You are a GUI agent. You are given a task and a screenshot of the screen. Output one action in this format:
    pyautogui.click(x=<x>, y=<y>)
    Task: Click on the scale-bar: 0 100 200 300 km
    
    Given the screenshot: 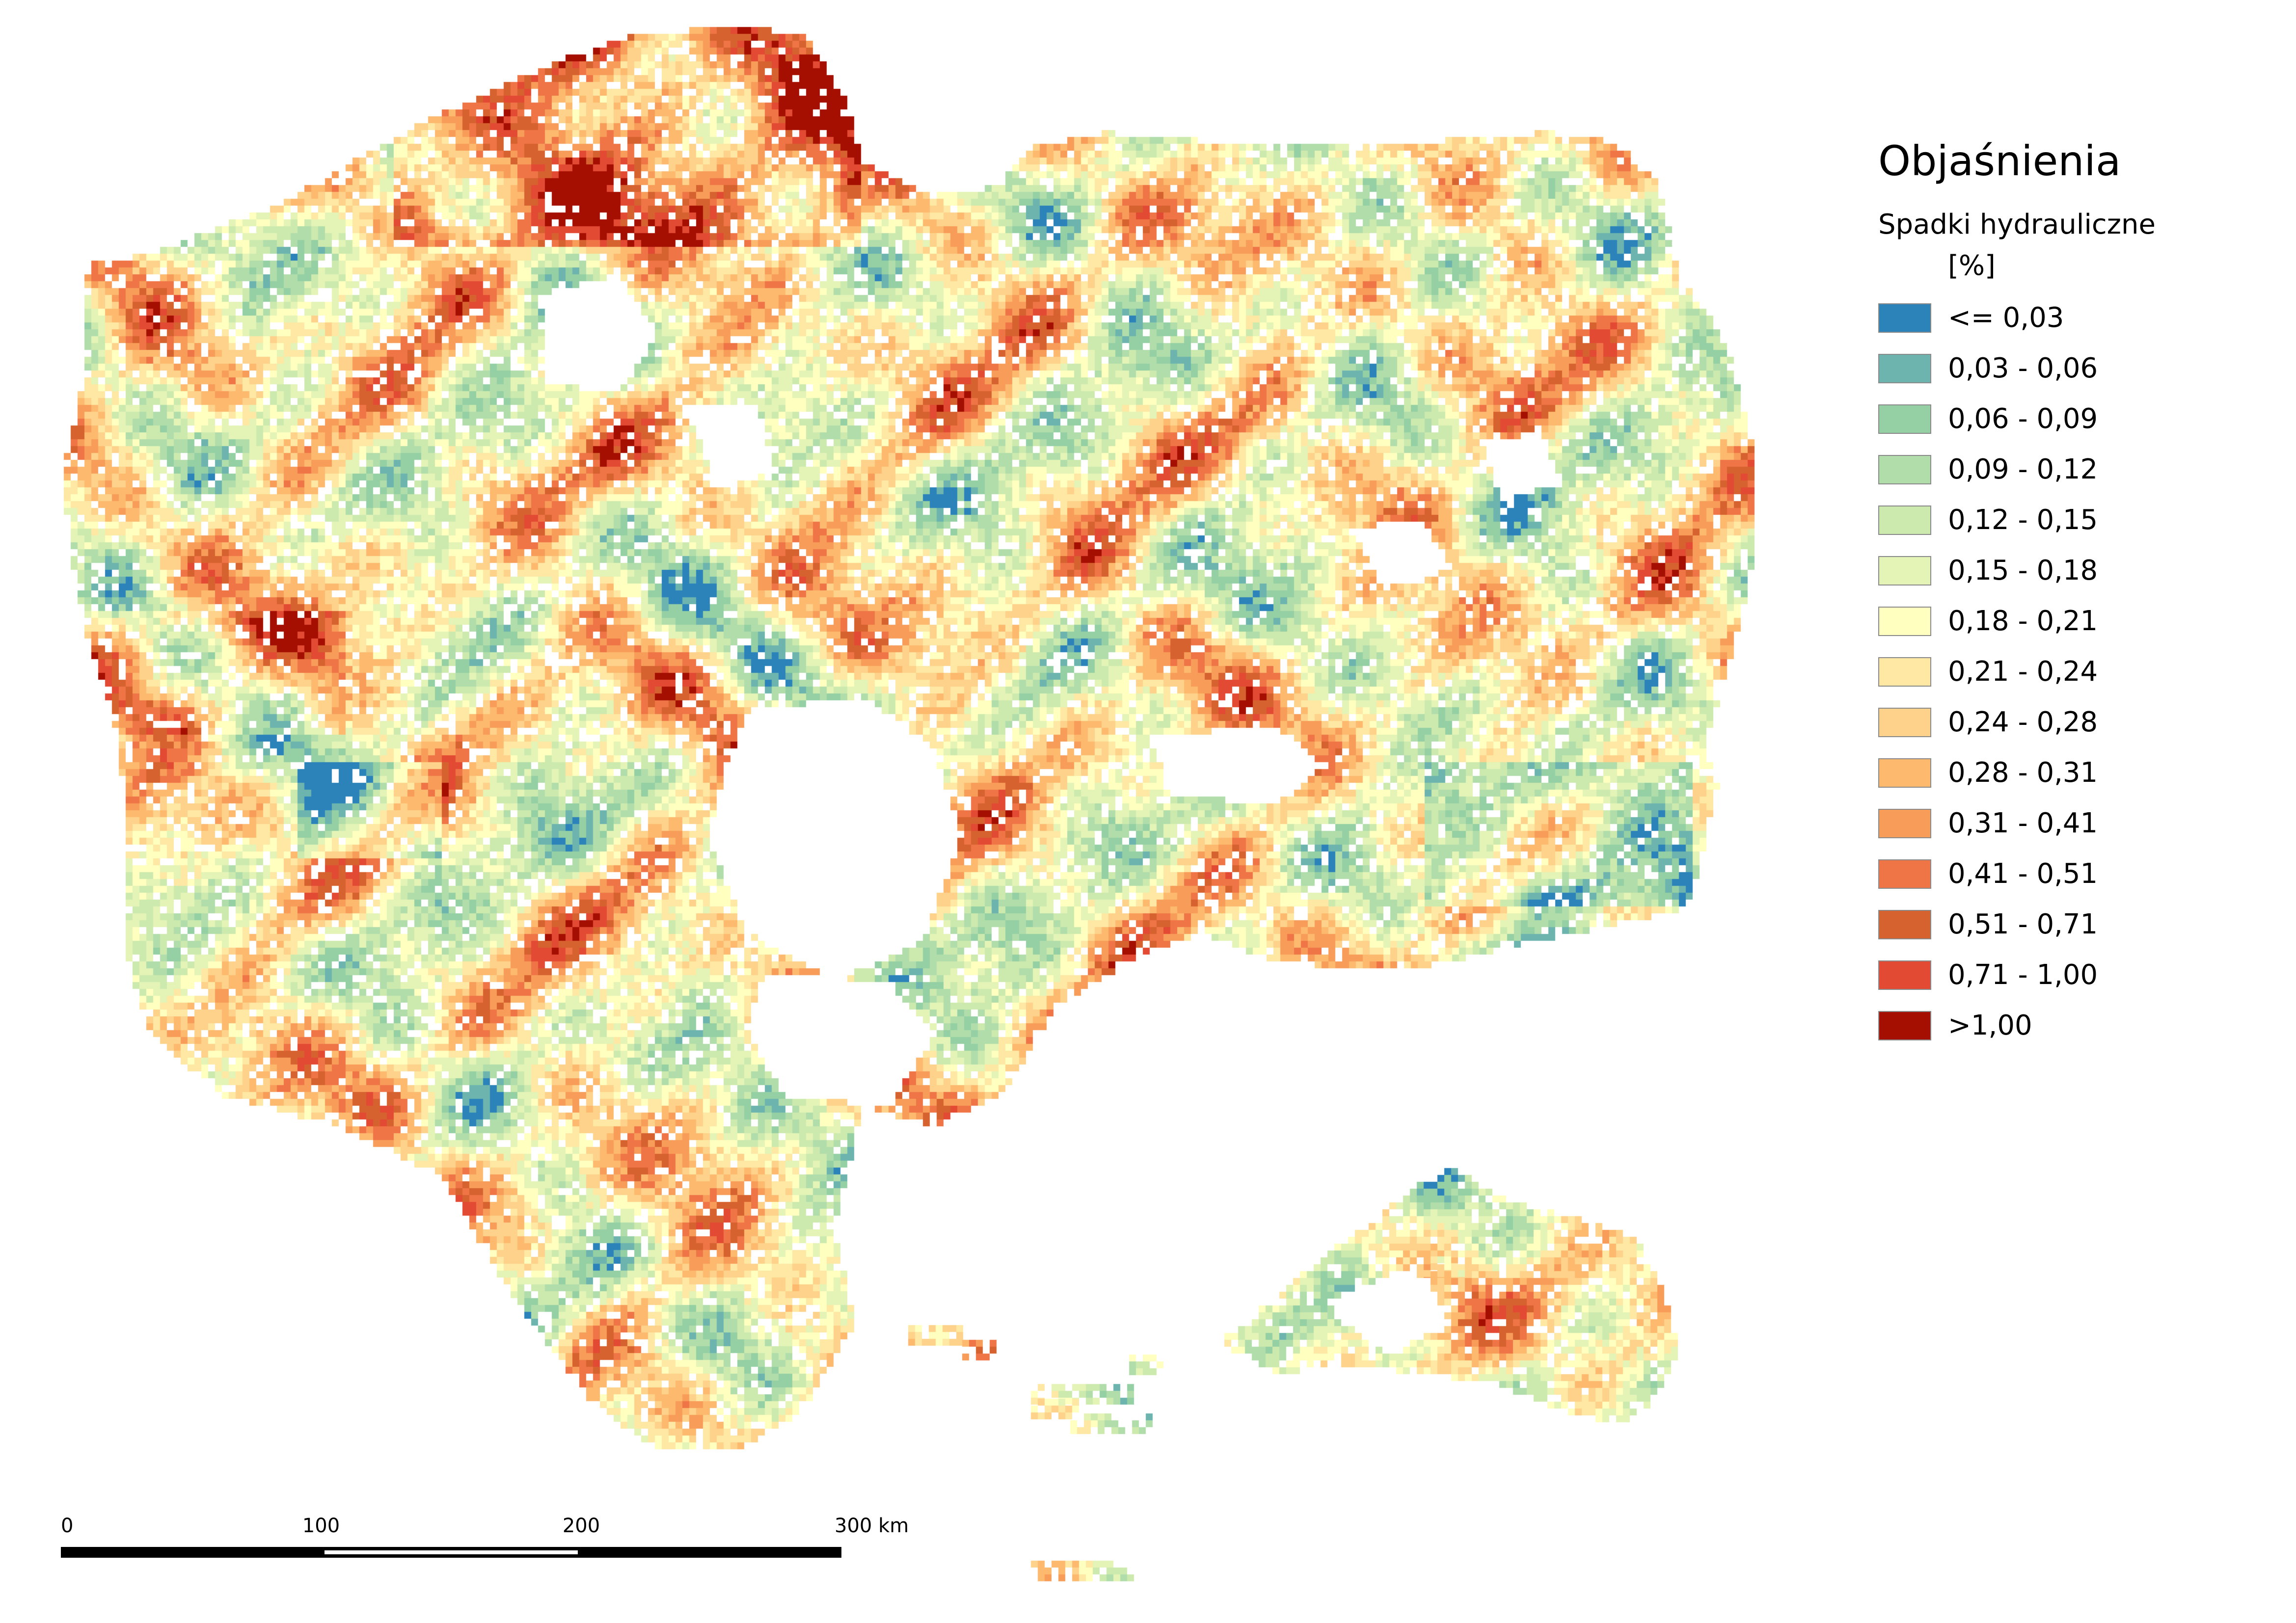 What is the action you would take?
    pyautogui.click(x=485, y=1546)
    